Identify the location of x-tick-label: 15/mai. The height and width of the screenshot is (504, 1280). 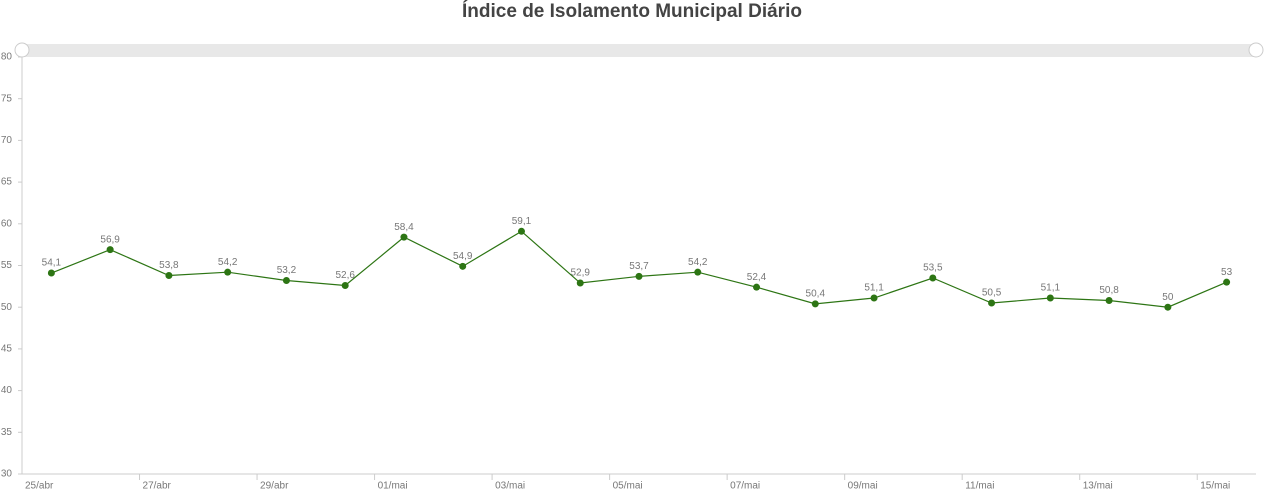
(1215, 486).